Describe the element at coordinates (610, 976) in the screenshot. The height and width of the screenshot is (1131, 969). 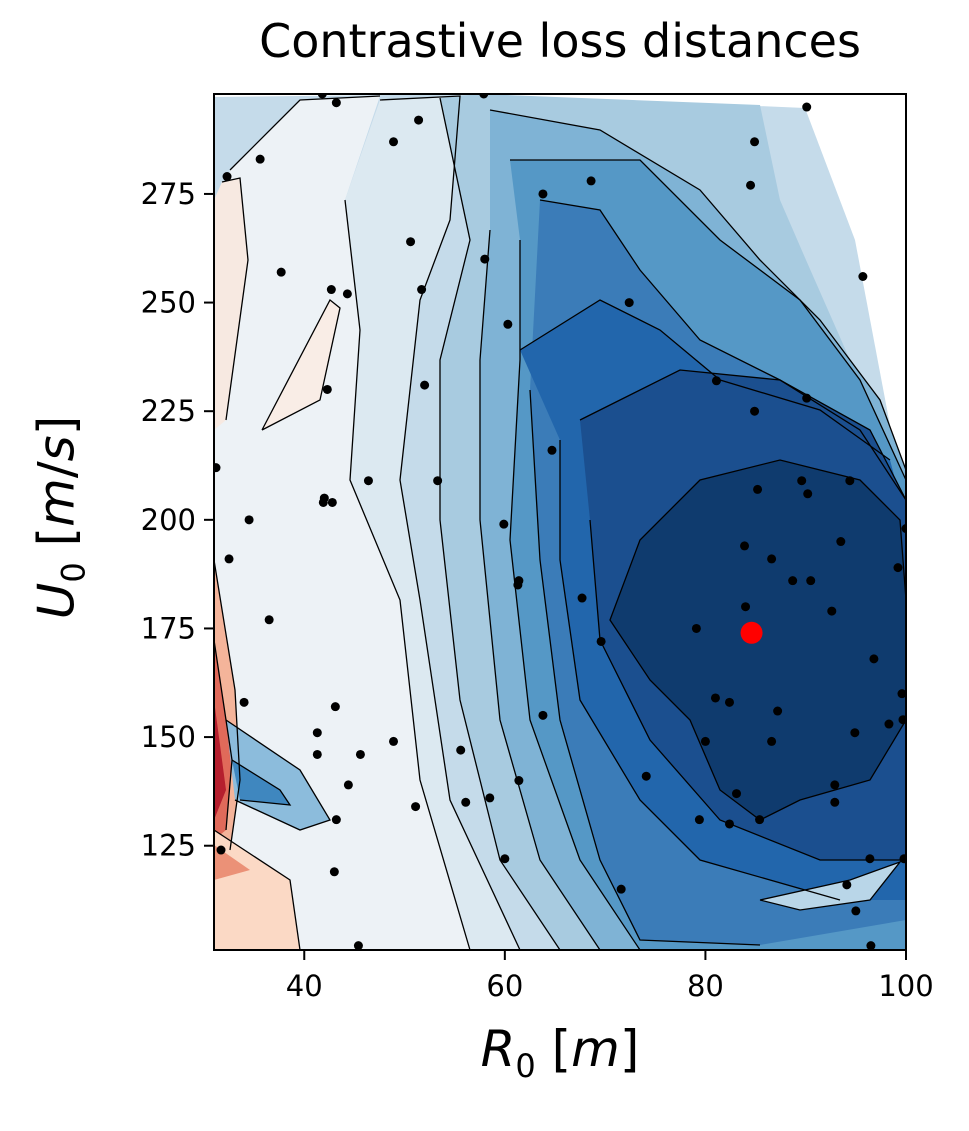
I see `x-axis: 40 60 80 100` at that location.